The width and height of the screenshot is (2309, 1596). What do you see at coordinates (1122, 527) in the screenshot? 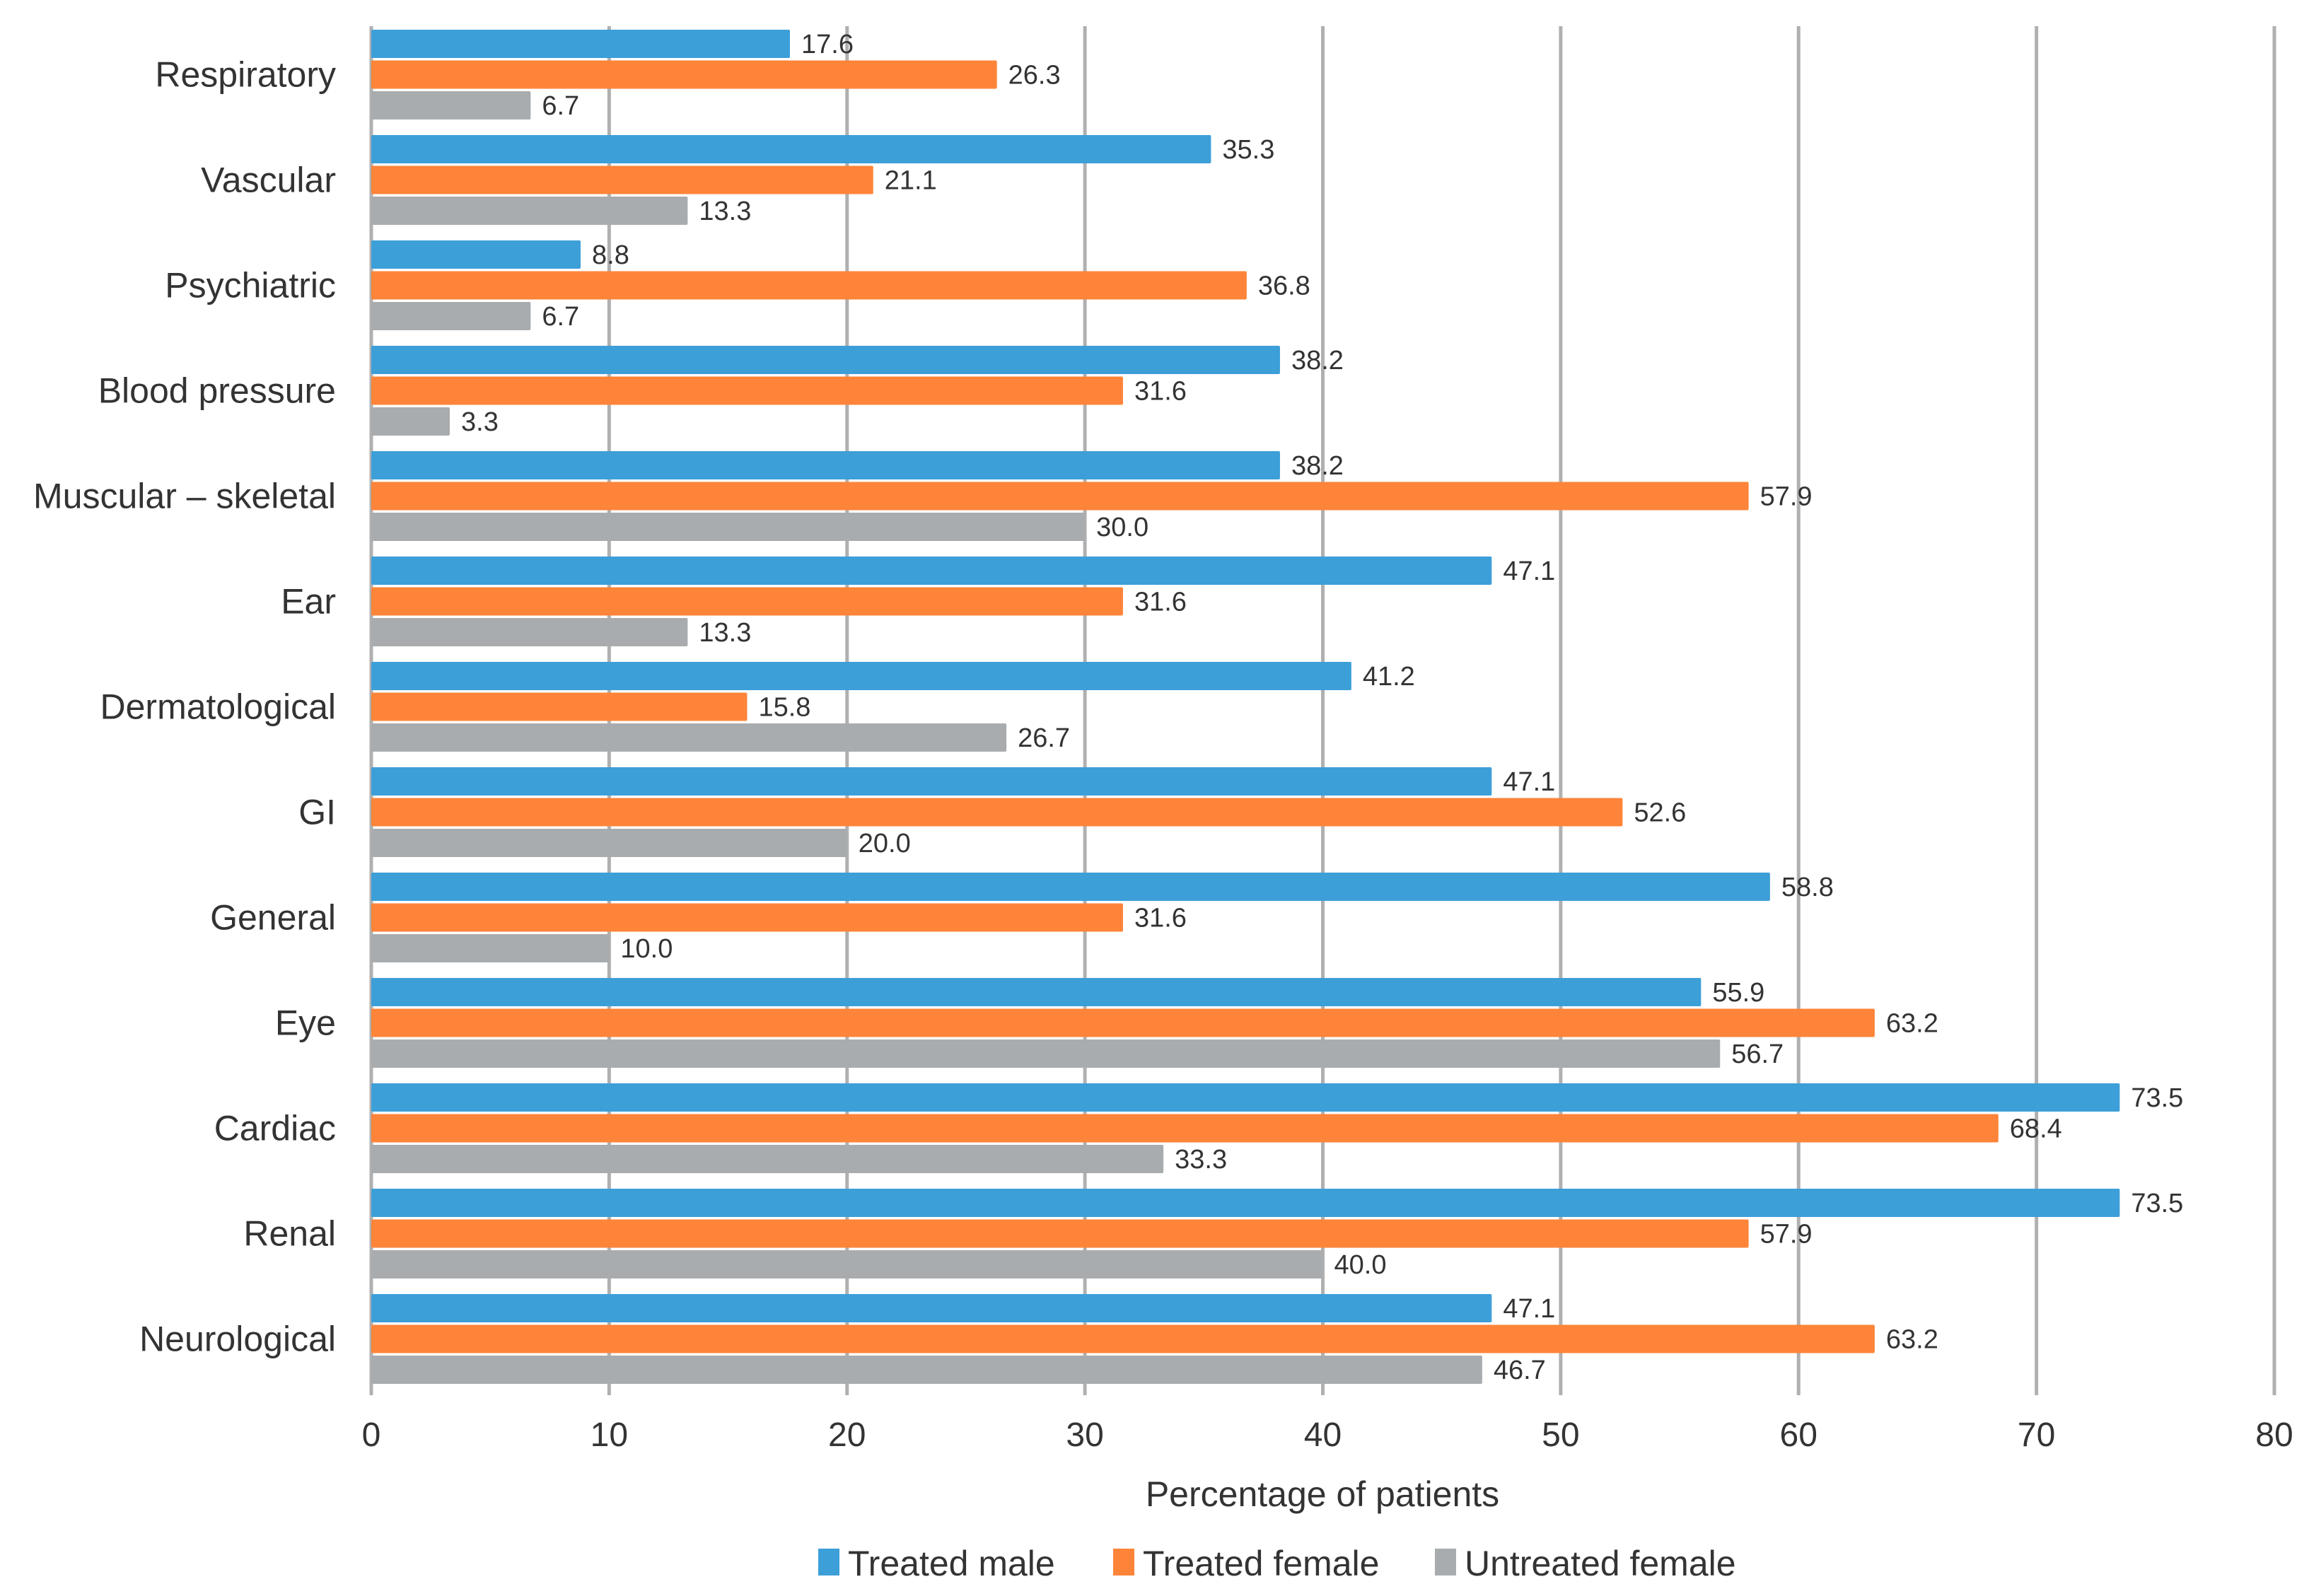
I see `data-label: 30.0` at bounding box center [1122, 527].